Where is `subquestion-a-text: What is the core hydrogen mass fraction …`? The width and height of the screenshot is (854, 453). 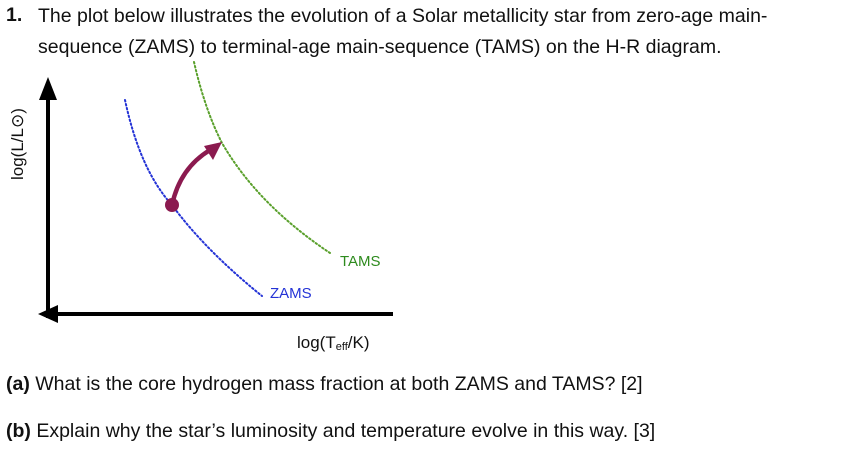 subquestion-a-text: What is the core hydrogen mass fraction … is located at coordinates (339, 384).